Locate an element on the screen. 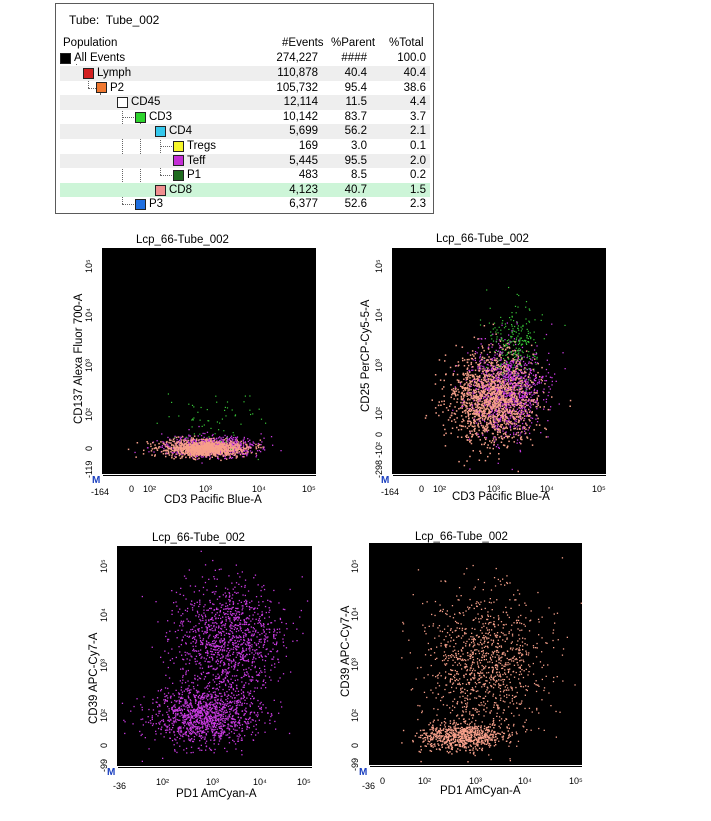 Image resolution: width=711 pixels, height=821 pixels. percent-total: 3.7 is located at coordinates (418, 116).